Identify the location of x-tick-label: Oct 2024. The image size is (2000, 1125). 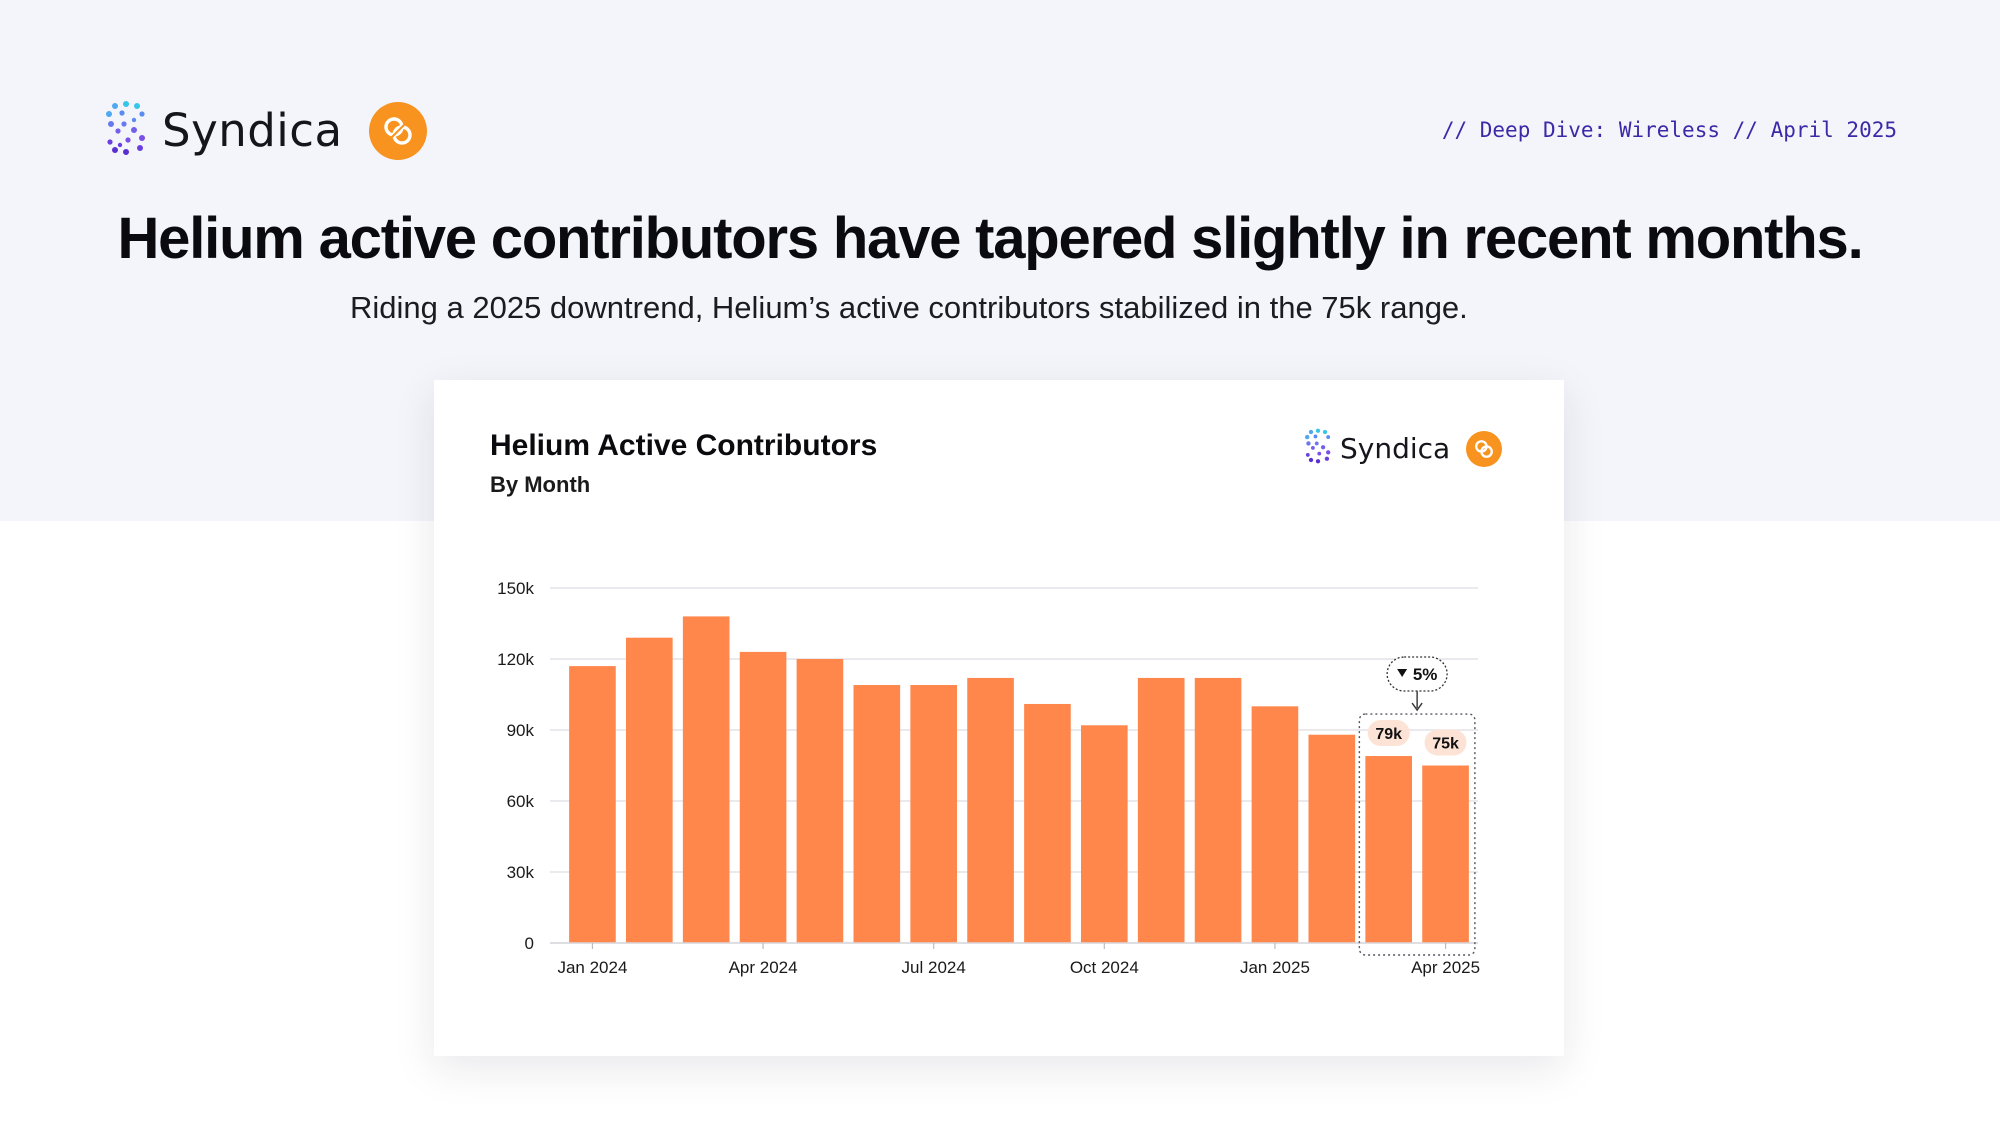
(1104, 967).